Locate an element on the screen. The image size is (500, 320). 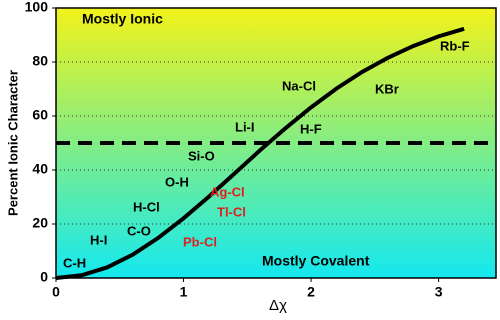
annotation: H-F is located at coordinates (311, 128).